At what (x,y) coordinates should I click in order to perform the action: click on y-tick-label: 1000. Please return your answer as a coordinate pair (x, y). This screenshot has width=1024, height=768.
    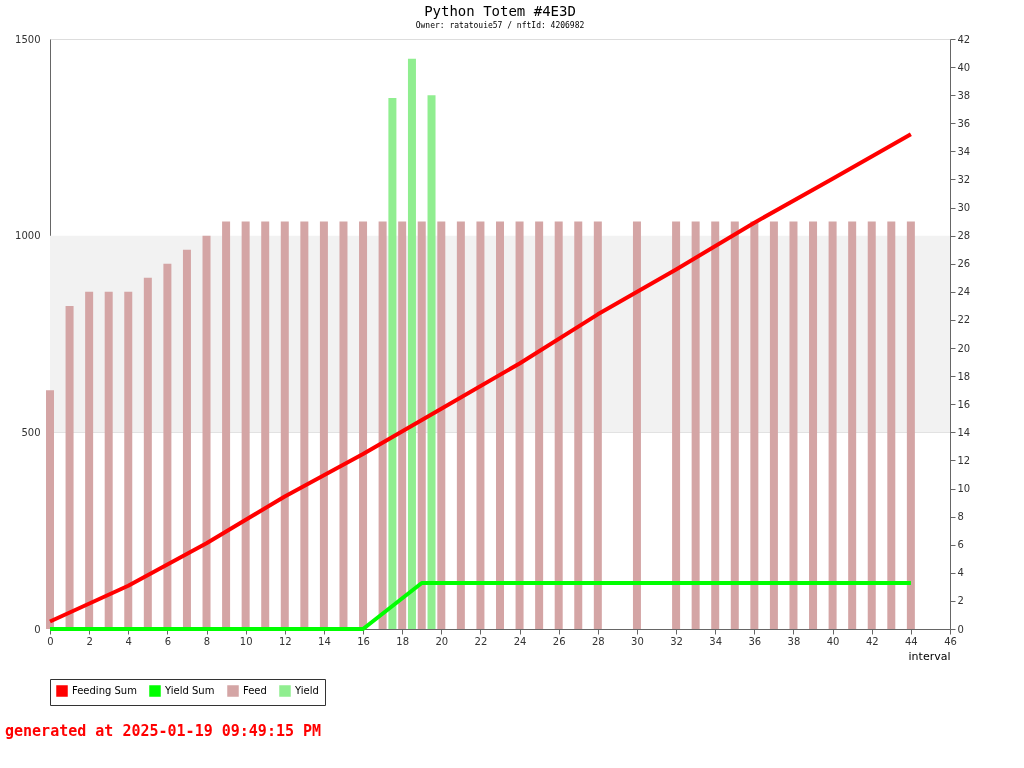
    Looking at the image, I should click on (28, 236).